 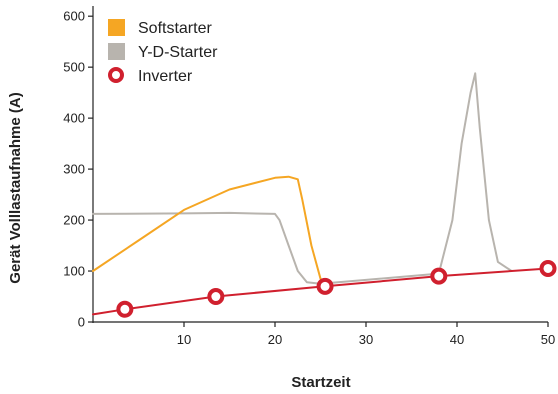 I want to click on legend-marker-inverter, so click(x=116, y=75).